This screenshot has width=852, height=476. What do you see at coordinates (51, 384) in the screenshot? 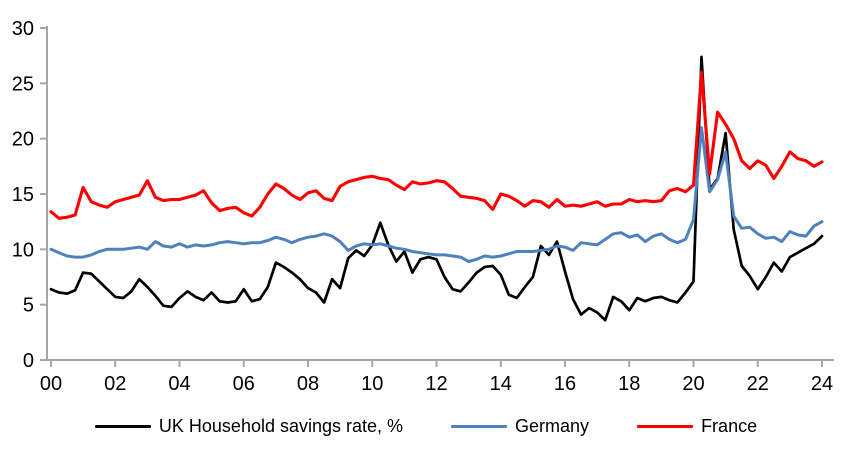
I see `x-tick-label: 00` at bounding box center [51, 384].